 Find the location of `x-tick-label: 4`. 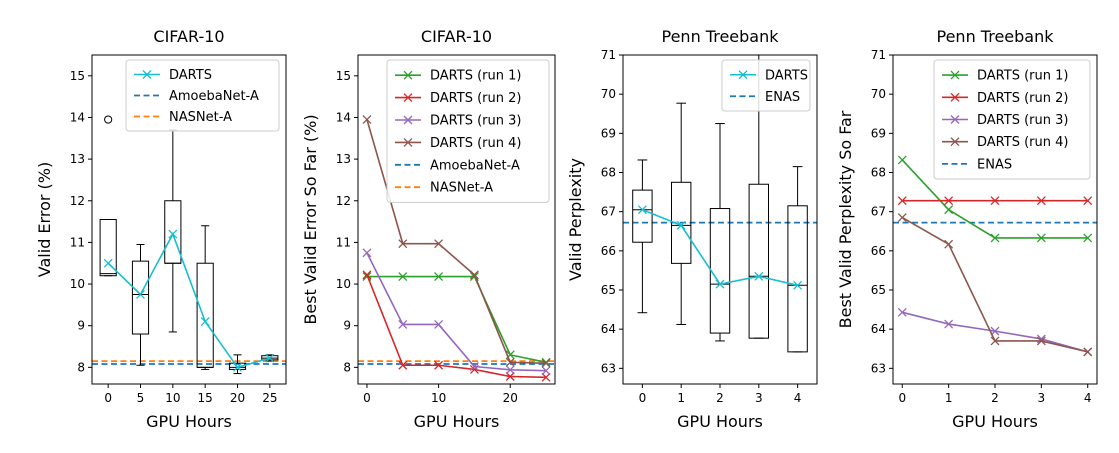

x-tick-label: 4 is located at coordinates (798, 398).